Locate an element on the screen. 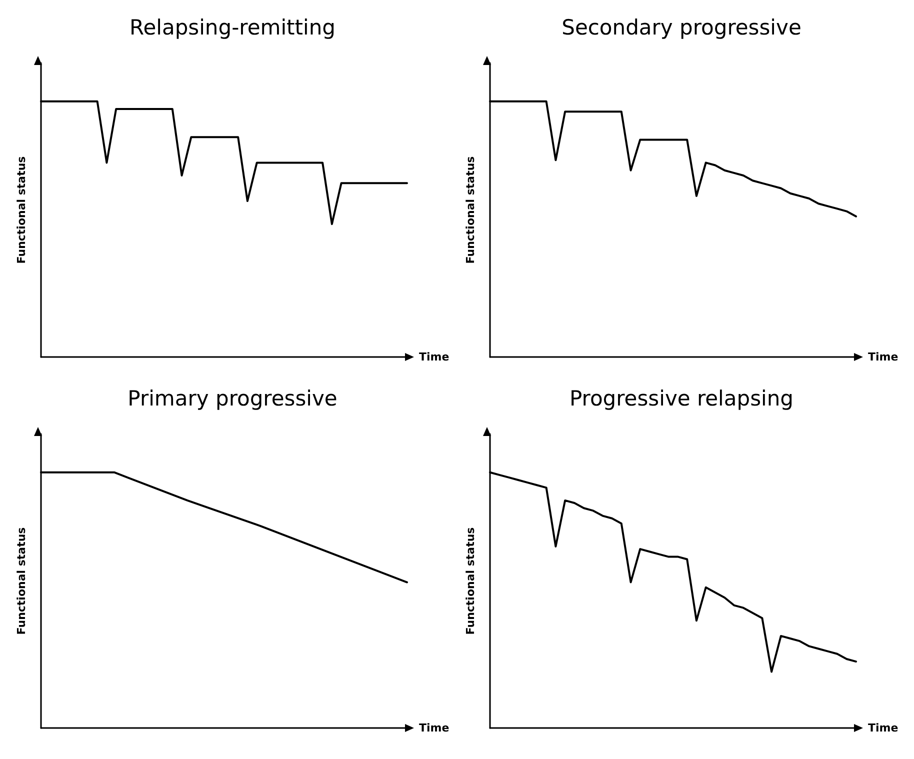  chart-title: Relapsing-remitting is located at coordinates (233, 28).